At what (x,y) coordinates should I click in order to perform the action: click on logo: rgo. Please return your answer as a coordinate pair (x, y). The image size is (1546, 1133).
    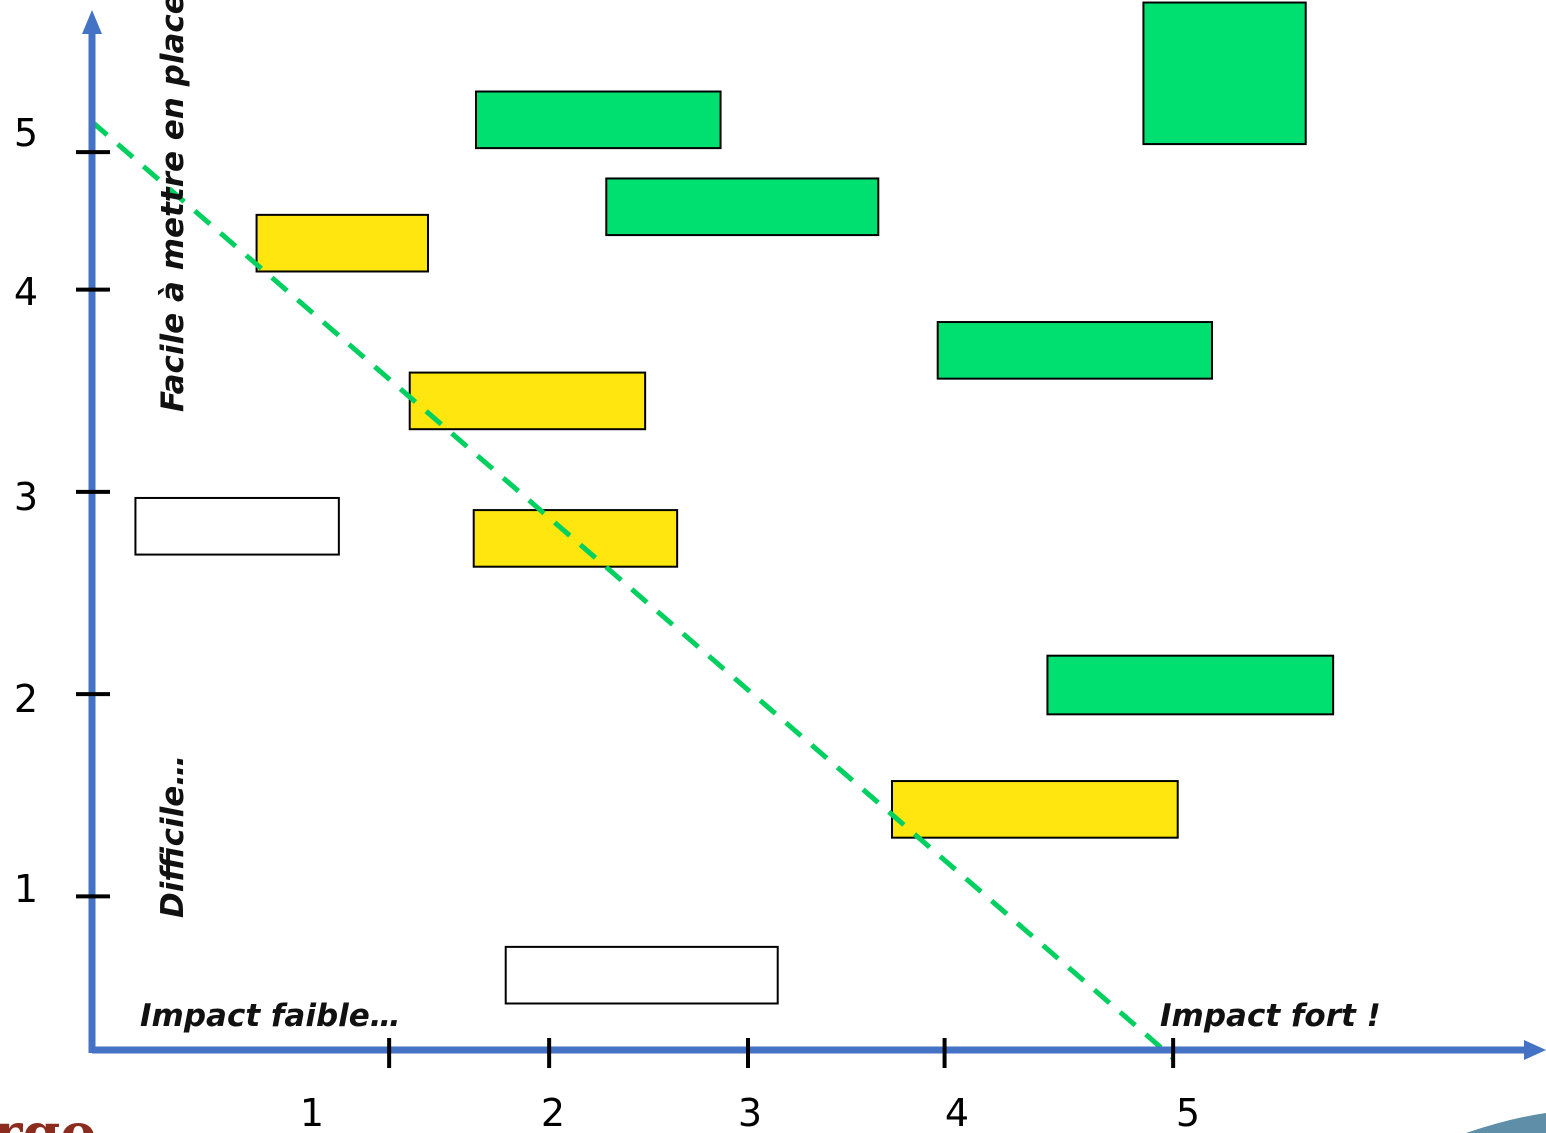
    Looking at the image, I should click on (48, 1117).